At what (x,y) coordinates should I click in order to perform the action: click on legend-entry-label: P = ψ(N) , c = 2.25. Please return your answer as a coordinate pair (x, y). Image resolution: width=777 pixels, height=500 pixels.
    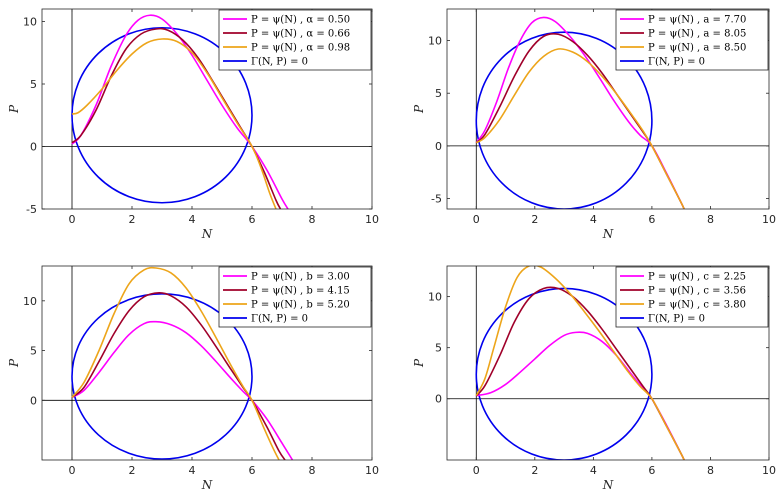
    Looking at the image, I should click on (697, 277).